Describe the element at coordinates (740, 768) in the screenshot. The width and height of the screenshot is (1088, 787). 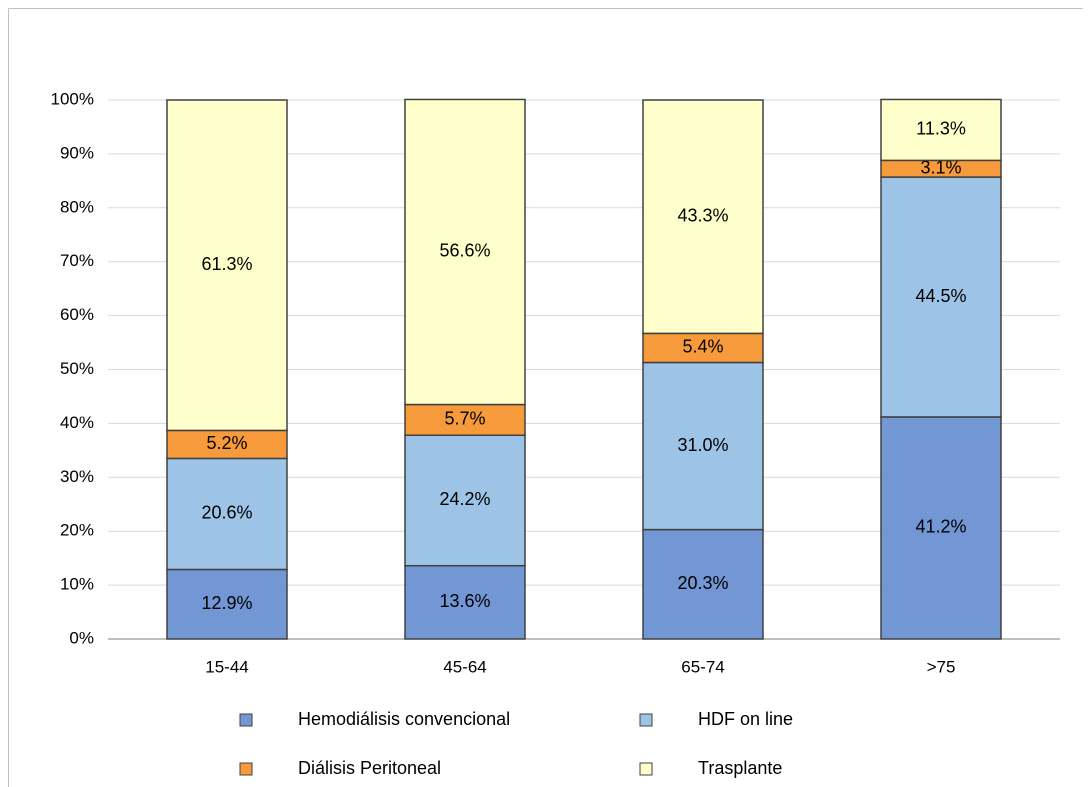
I see `legend-label: Trasplante` at that location.